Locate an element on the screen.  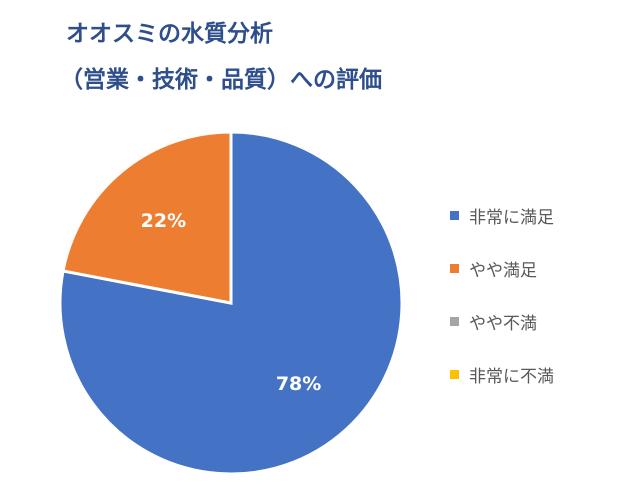
legend-item: 非常に満足 is located at coordinates (502, 216).